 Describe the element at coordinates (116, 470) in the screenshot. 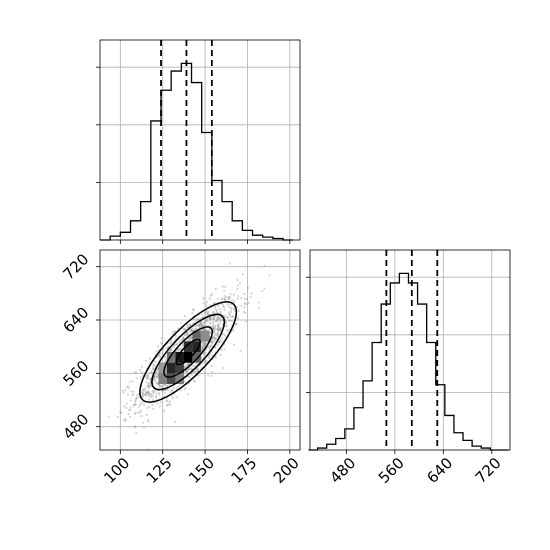

I see `x-tick-label: 100` at that location.